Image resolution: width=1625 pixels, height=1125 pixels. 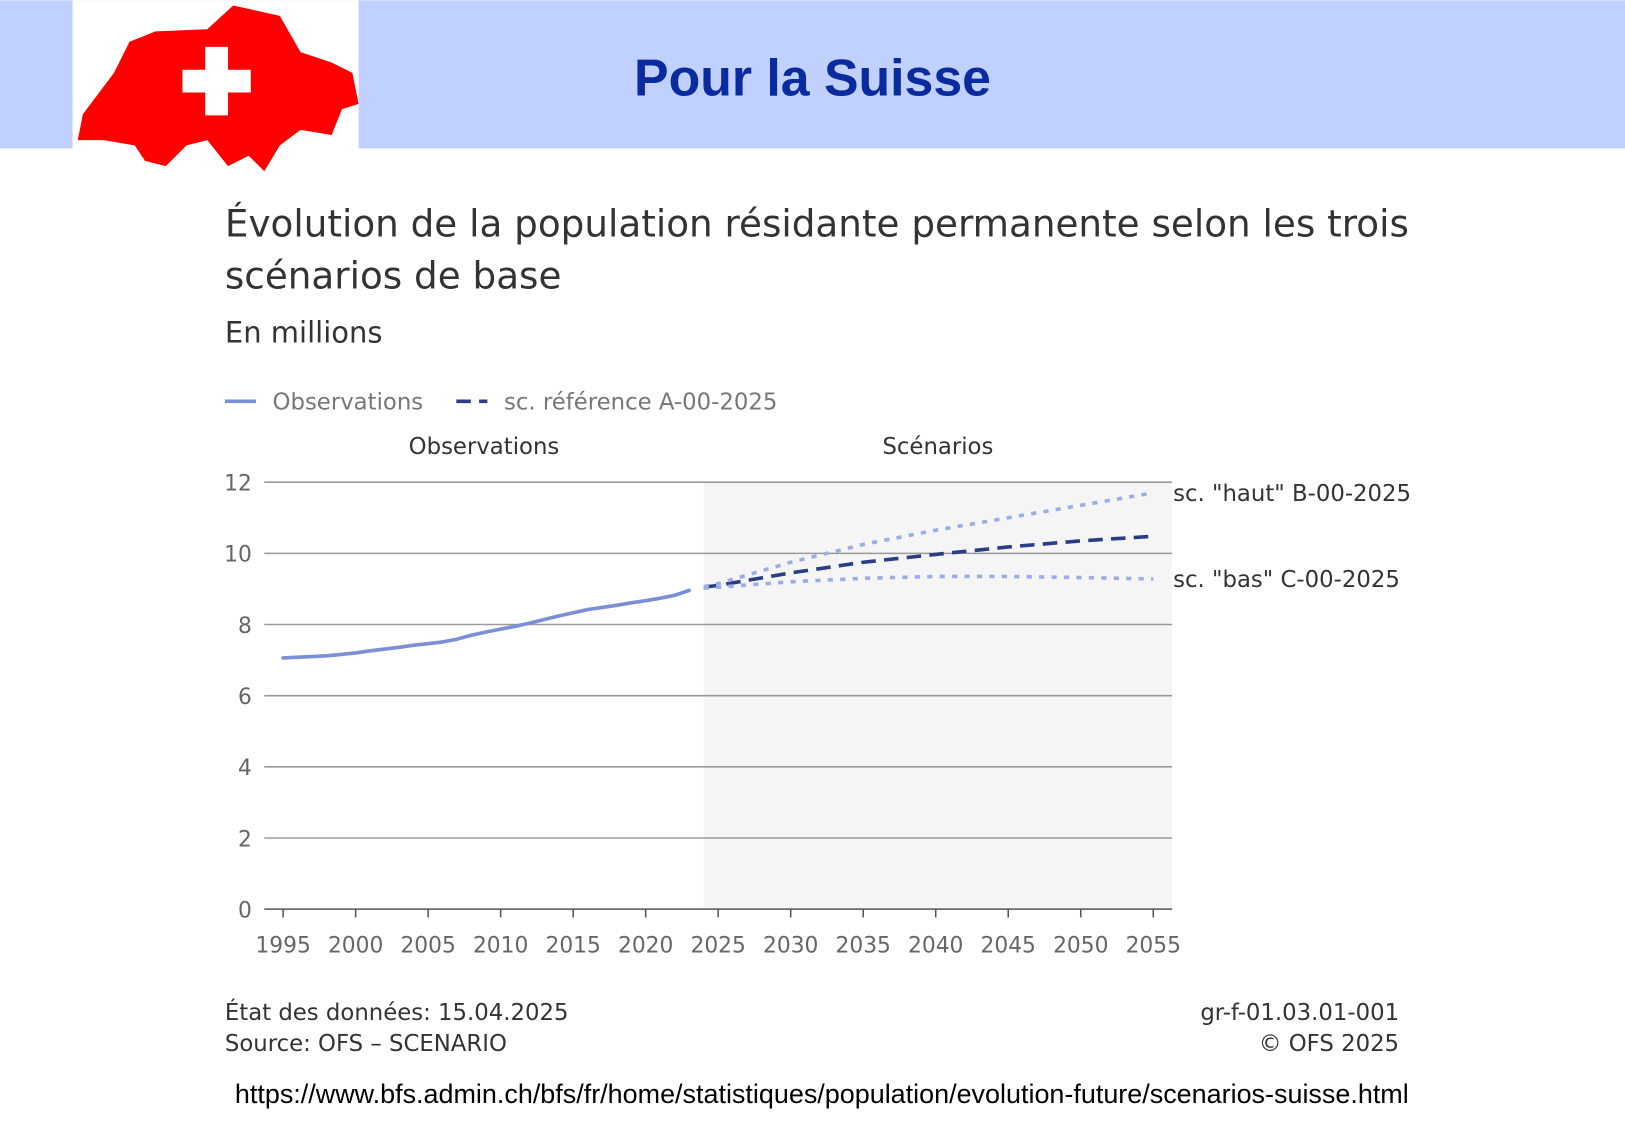 I want to click on footer-date: État des données: 15.04.2025, so click(x=397, y=1012).